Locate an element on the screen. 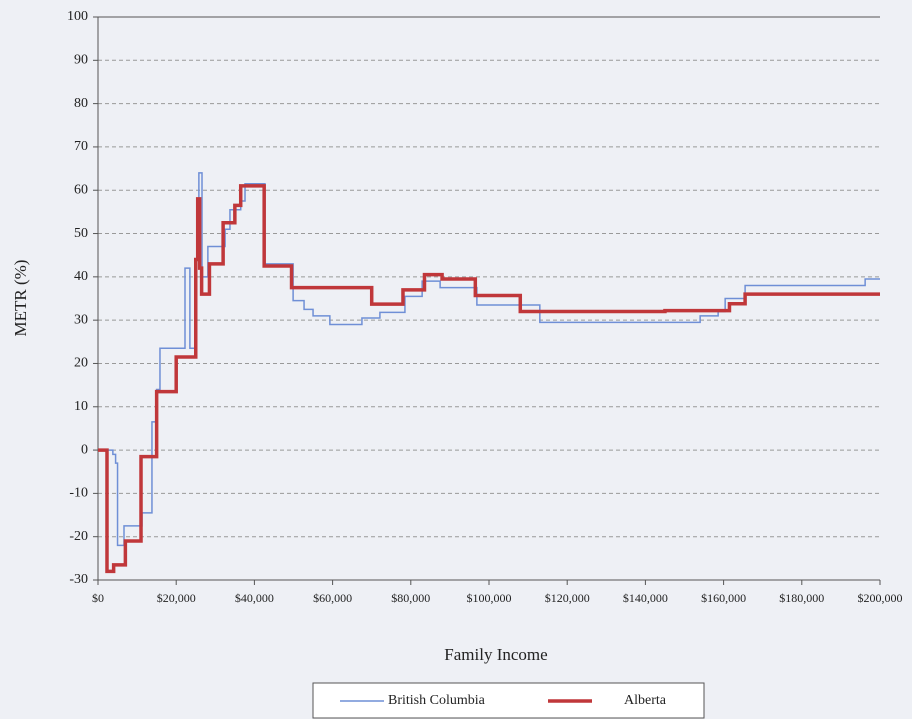  y-tick-label: 60 is located at coordinates (81, 189).